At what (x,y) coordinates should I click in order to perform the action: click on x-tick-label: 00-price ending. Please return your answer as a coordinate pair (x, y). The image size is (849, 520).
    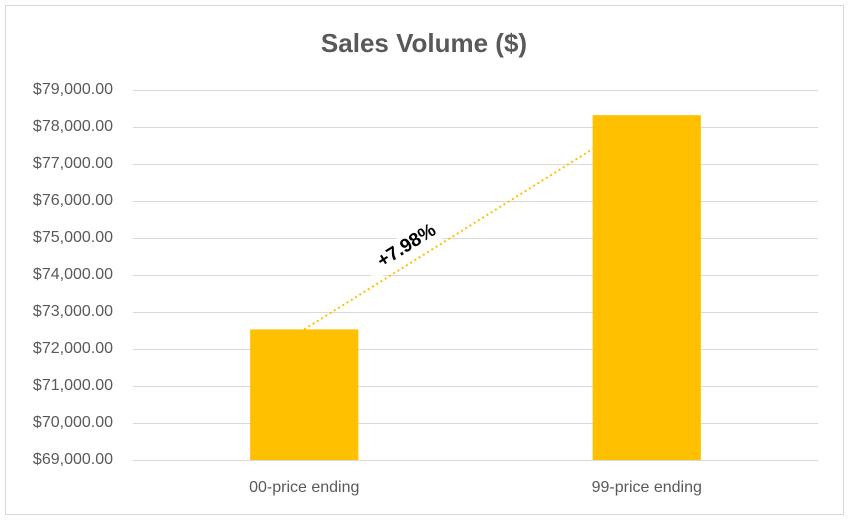
    Looking at the image, I should click on (304, 487).